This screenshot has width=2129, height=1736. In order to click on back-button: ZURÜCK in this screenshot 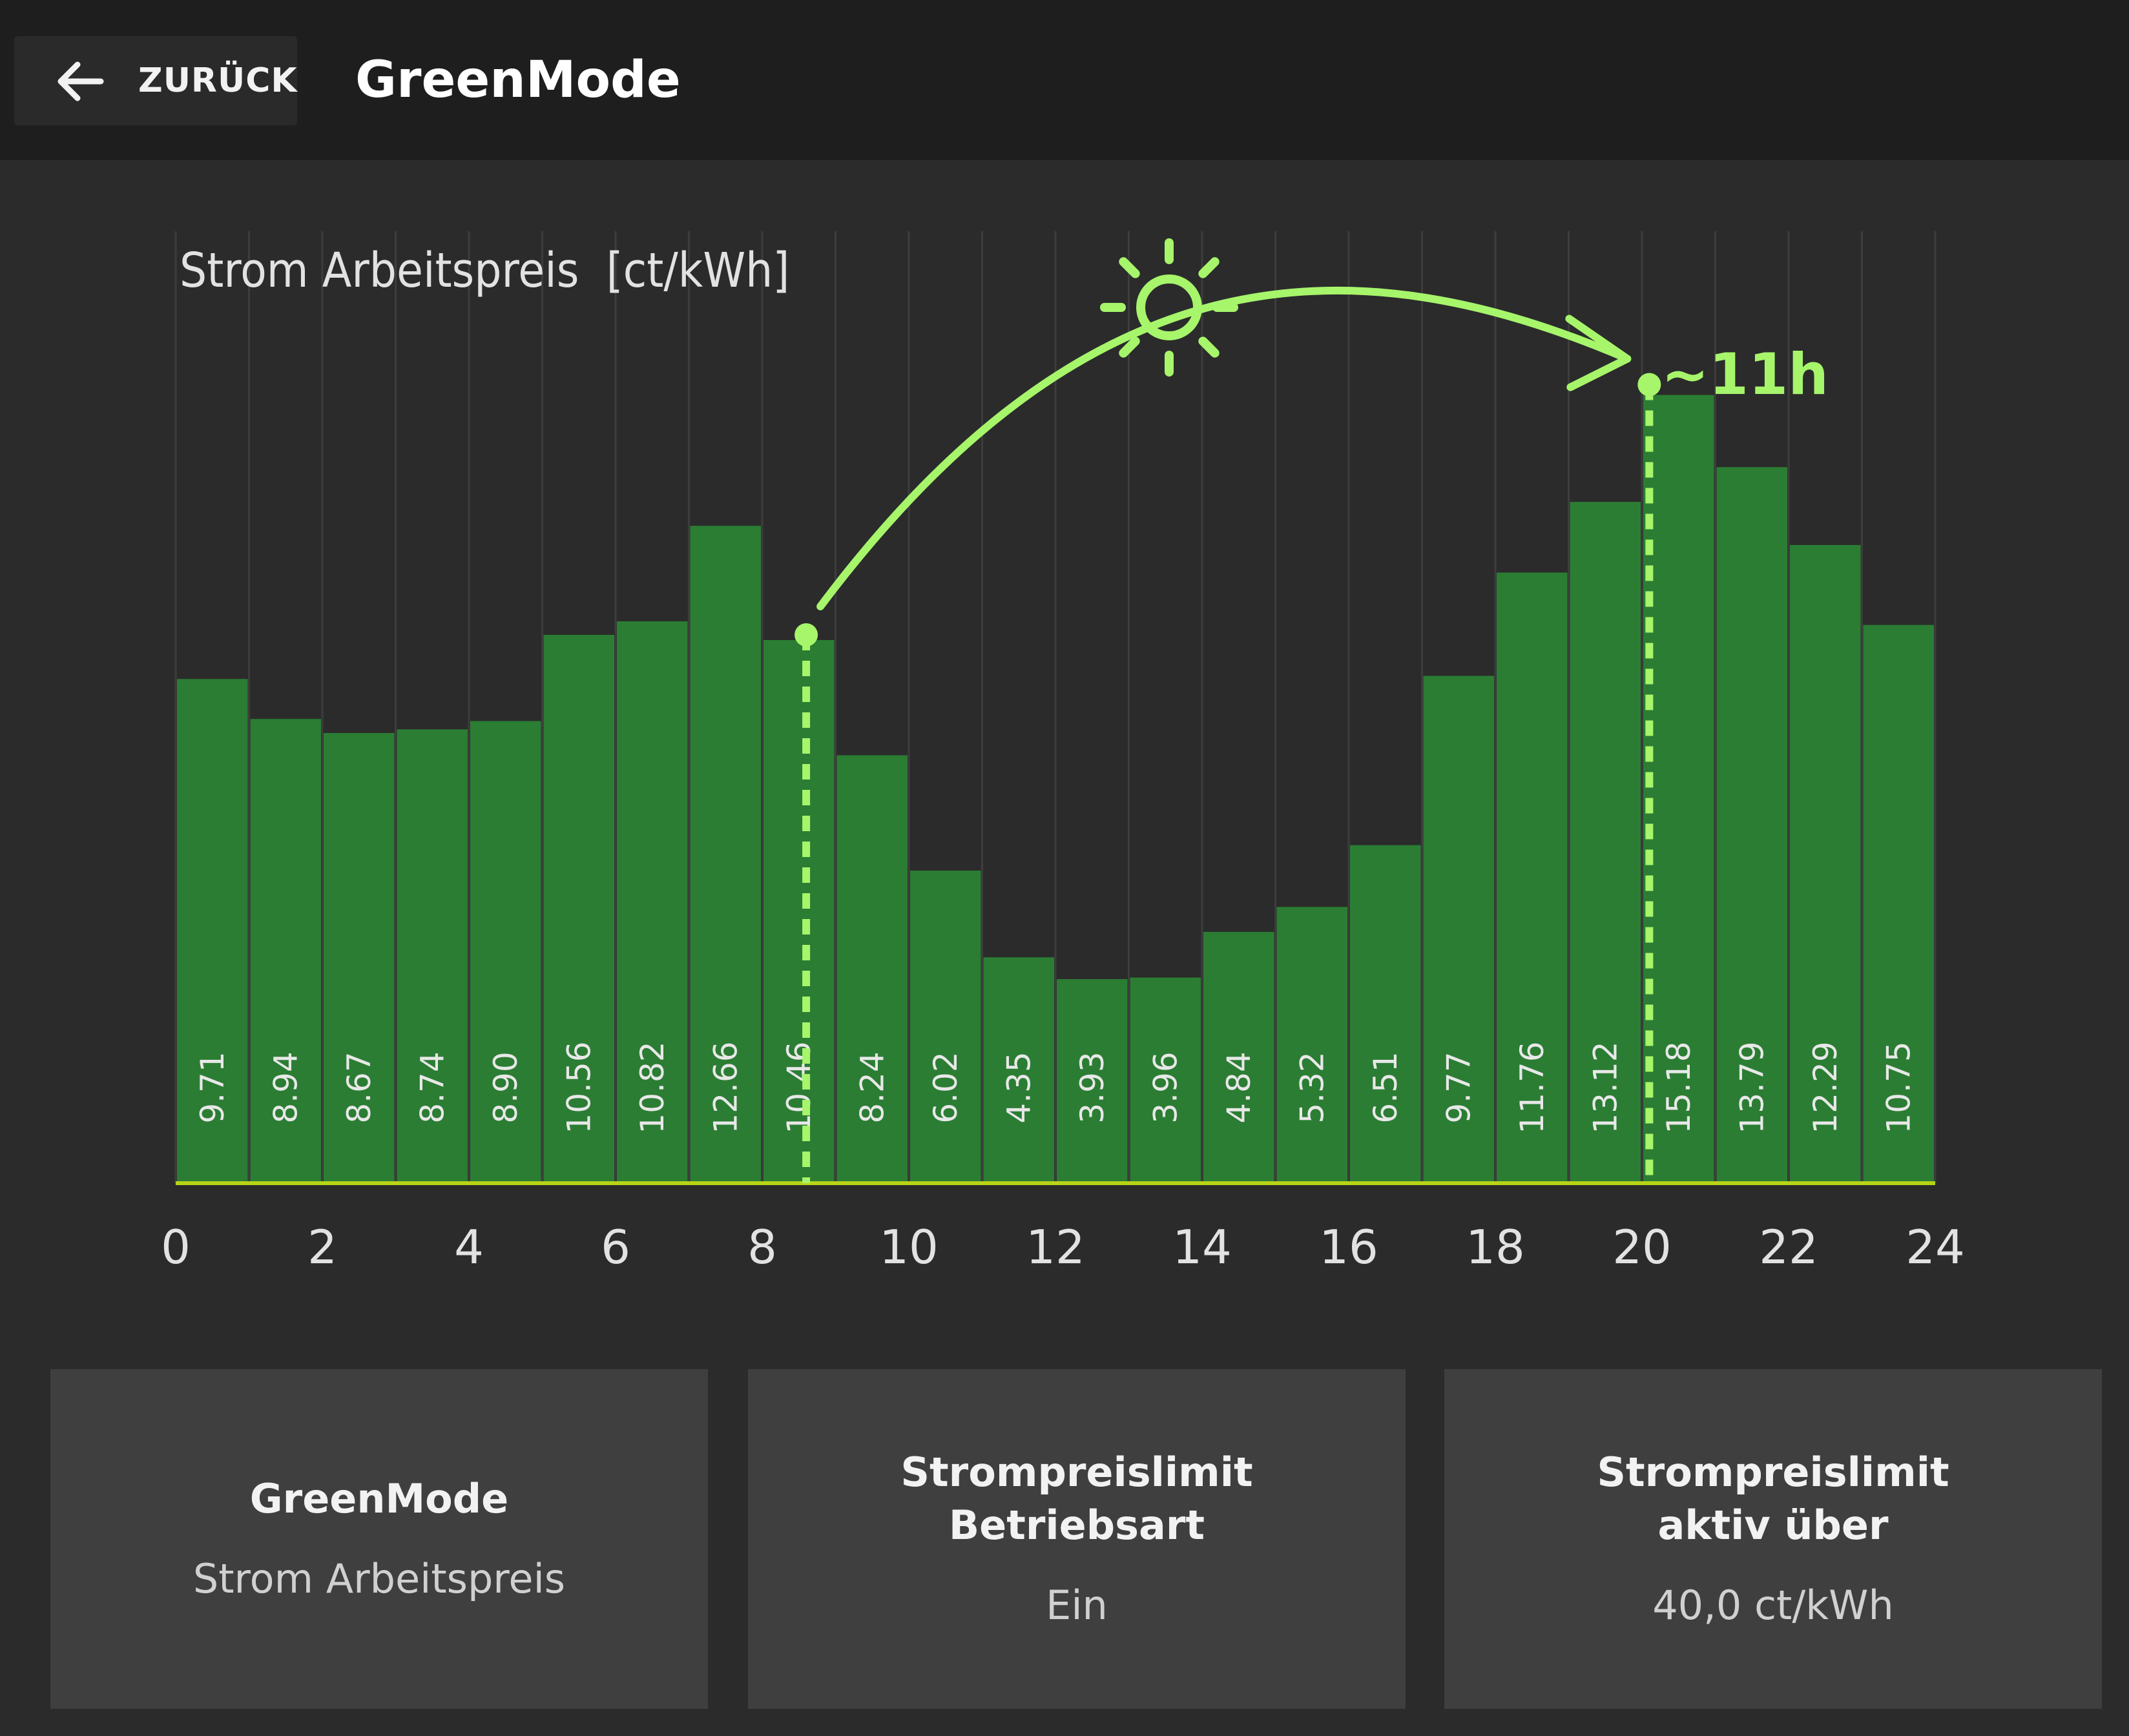, I will do `click(156, 80)`.